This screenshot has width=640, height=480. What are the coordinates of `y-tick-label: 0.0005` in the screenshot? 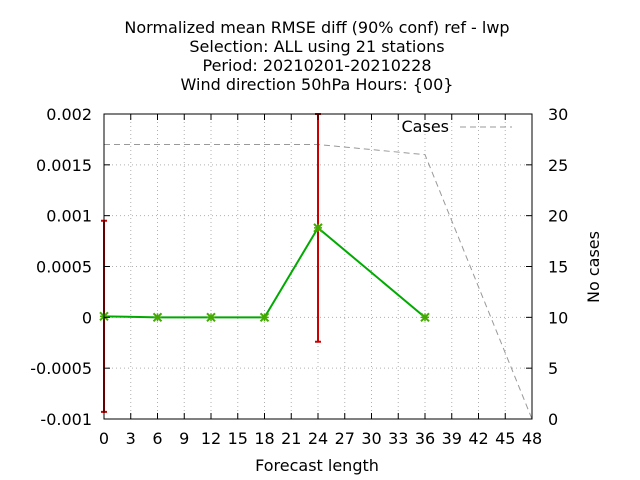 It's located at (64, 267).